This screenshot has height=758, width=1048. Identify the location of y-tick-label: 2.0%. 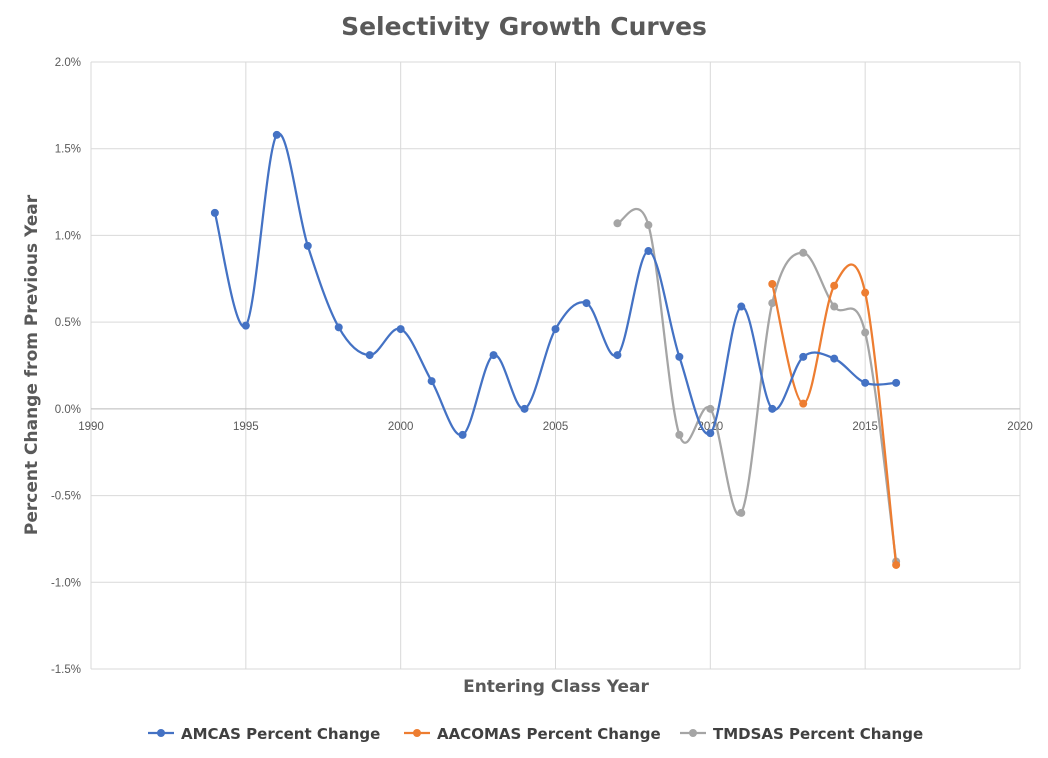
(68, 63).